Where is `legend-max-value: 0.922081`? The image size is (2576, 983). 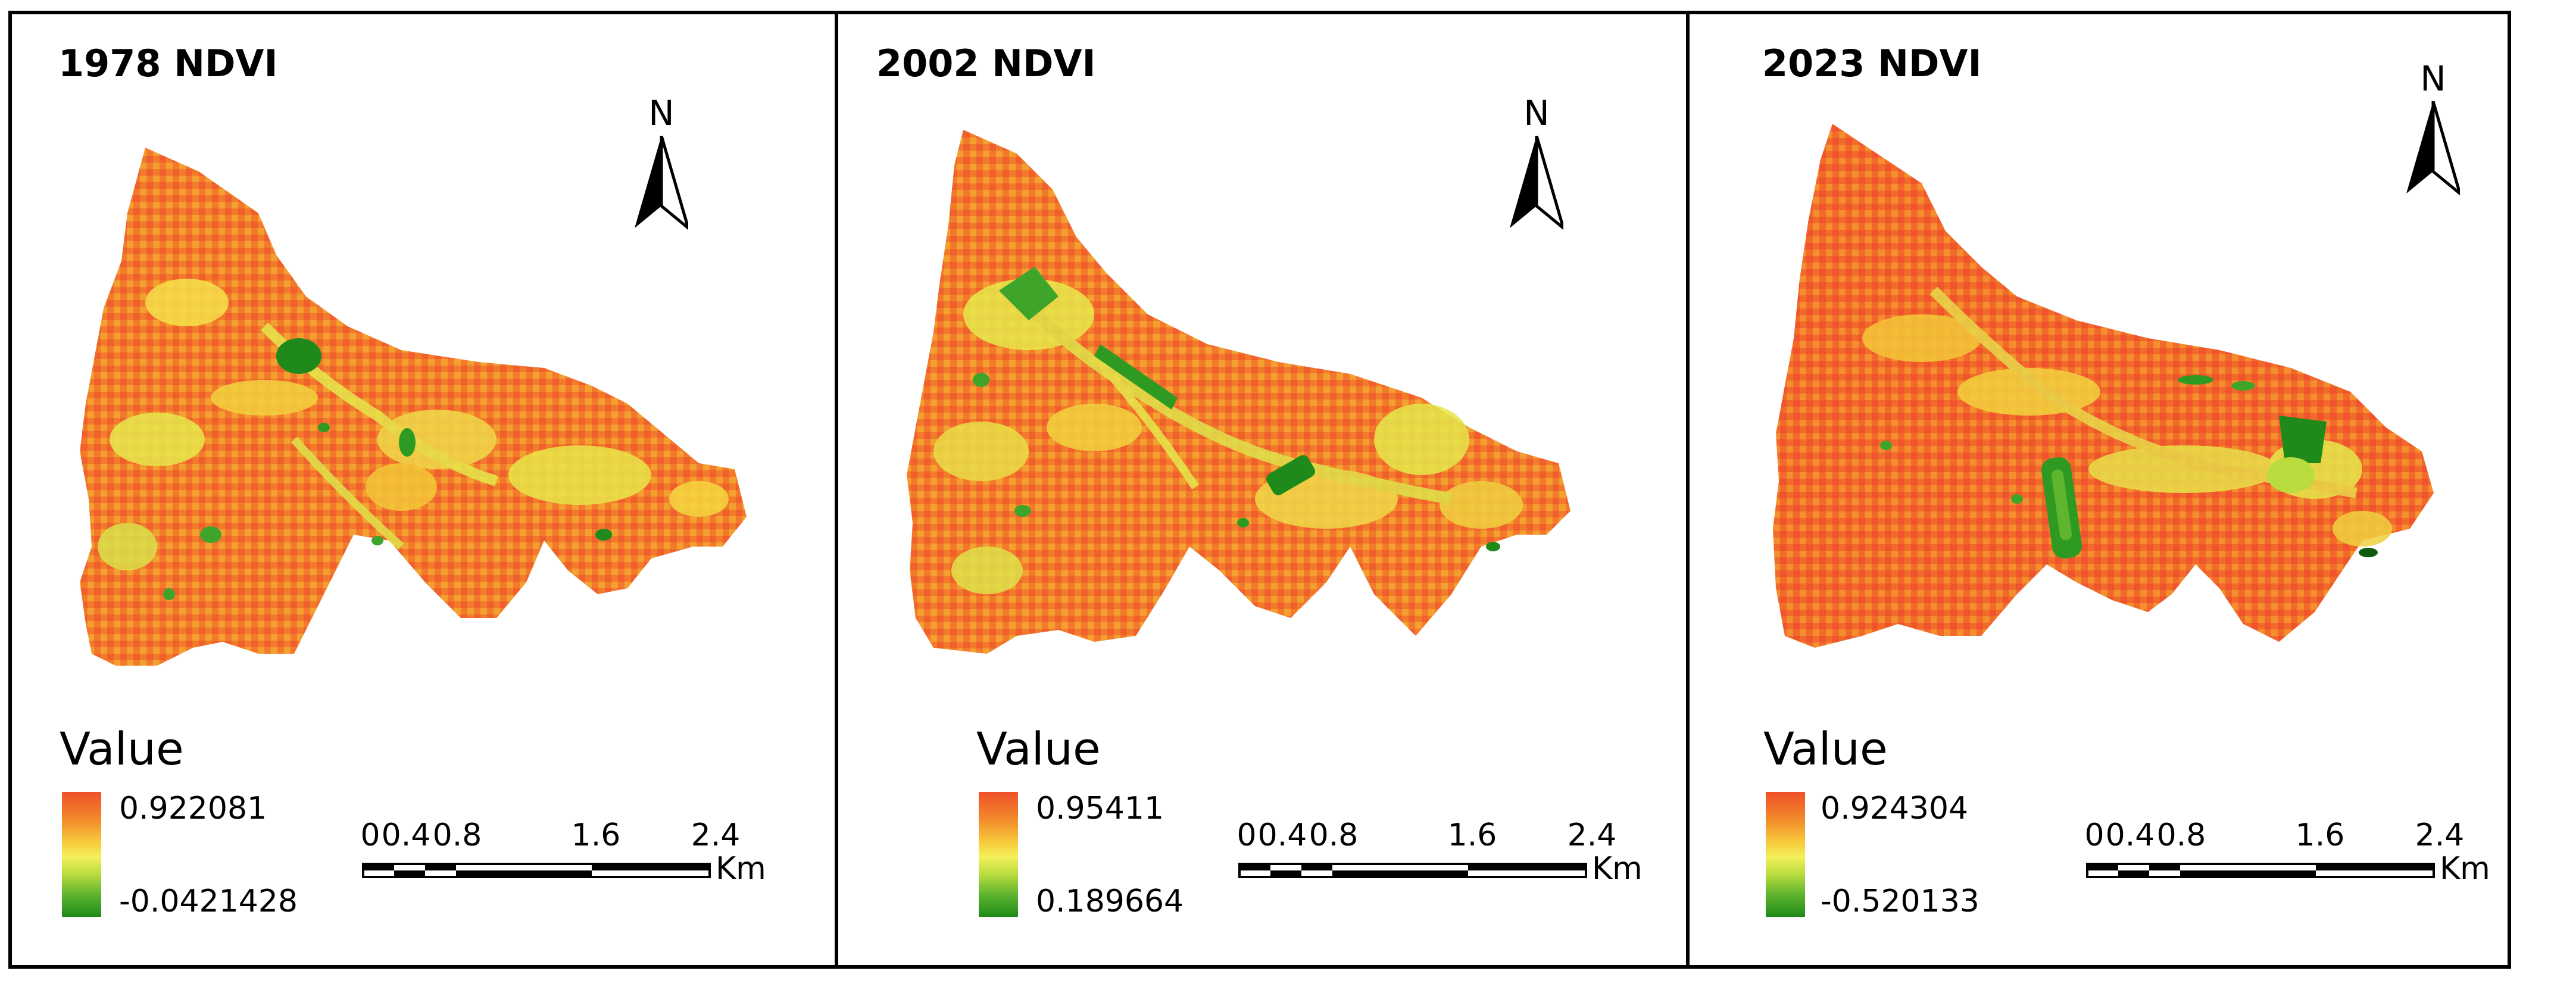
legend-max-value: 0.922081 is located at coordinates (193, 808).